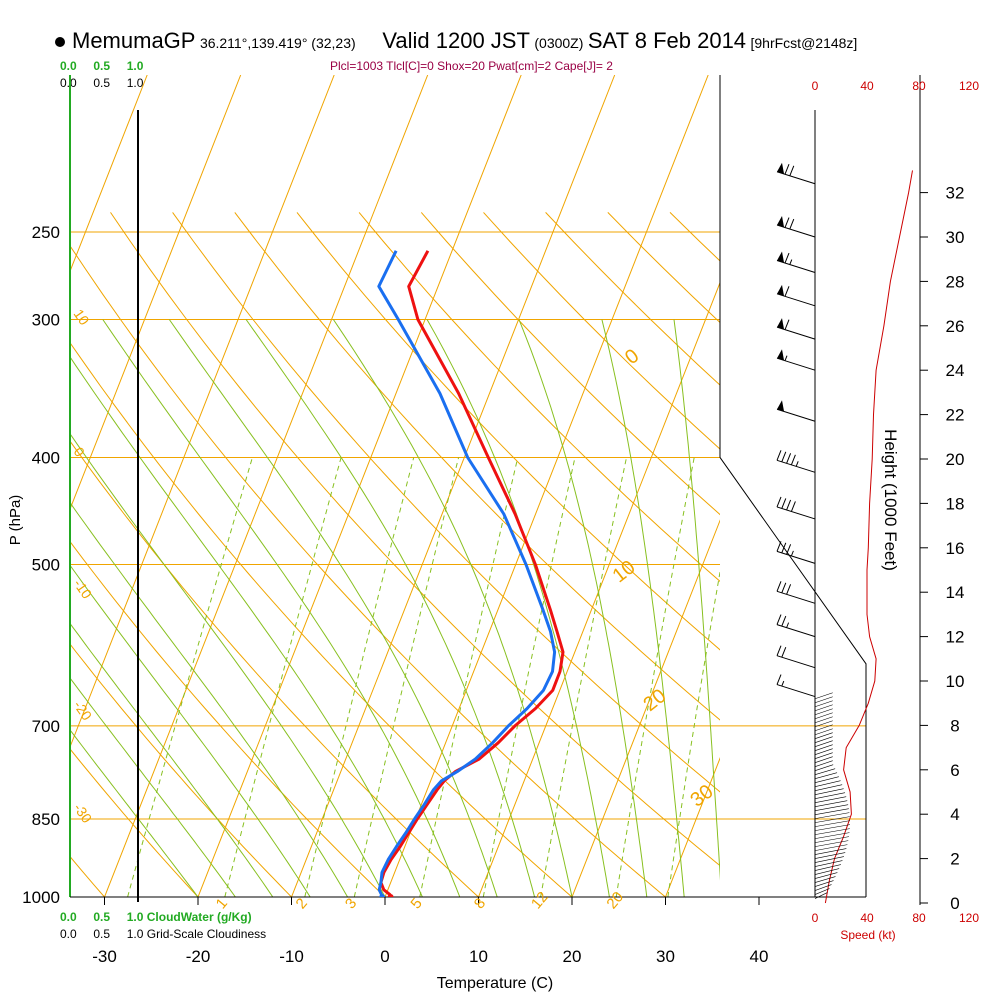 The height and width of the screenshot is (1000, 1000). Describe the element at coordinates (954, 903) in the screenshot. I see `height-tick-label: 0` at that location.